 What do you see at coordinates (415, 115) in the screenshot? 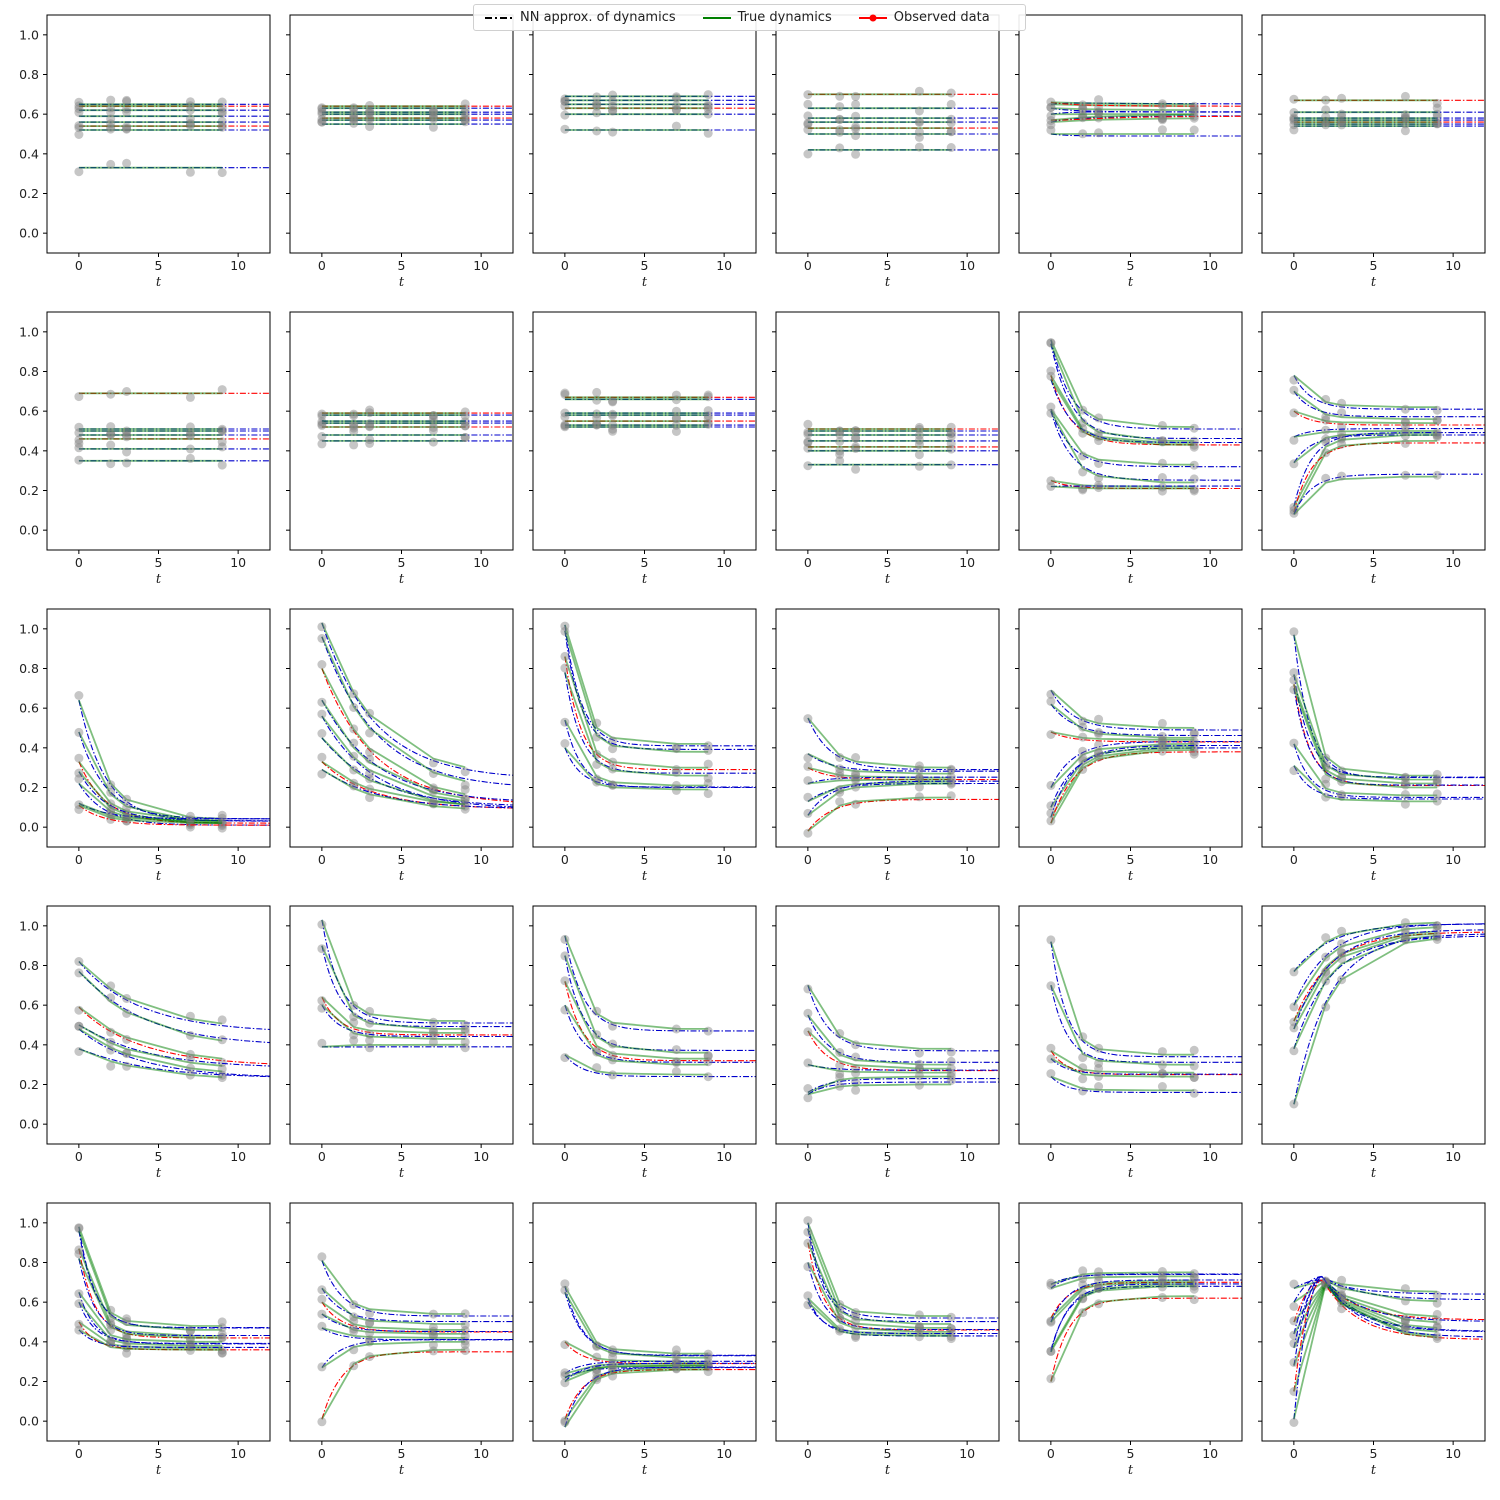
I see `plot-area` at bounding box center [415, 115].